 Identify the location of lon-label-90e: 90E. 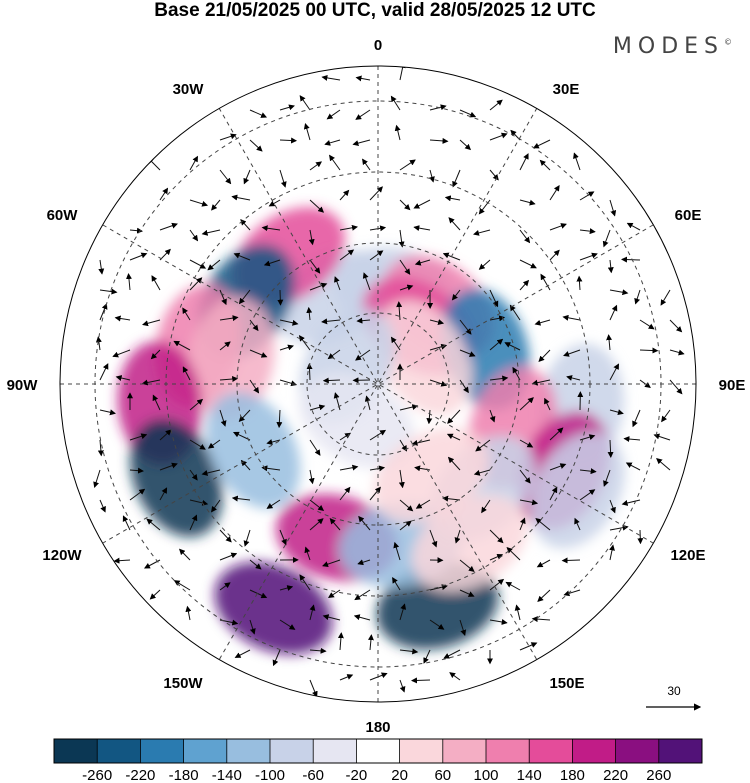
(732, 385).